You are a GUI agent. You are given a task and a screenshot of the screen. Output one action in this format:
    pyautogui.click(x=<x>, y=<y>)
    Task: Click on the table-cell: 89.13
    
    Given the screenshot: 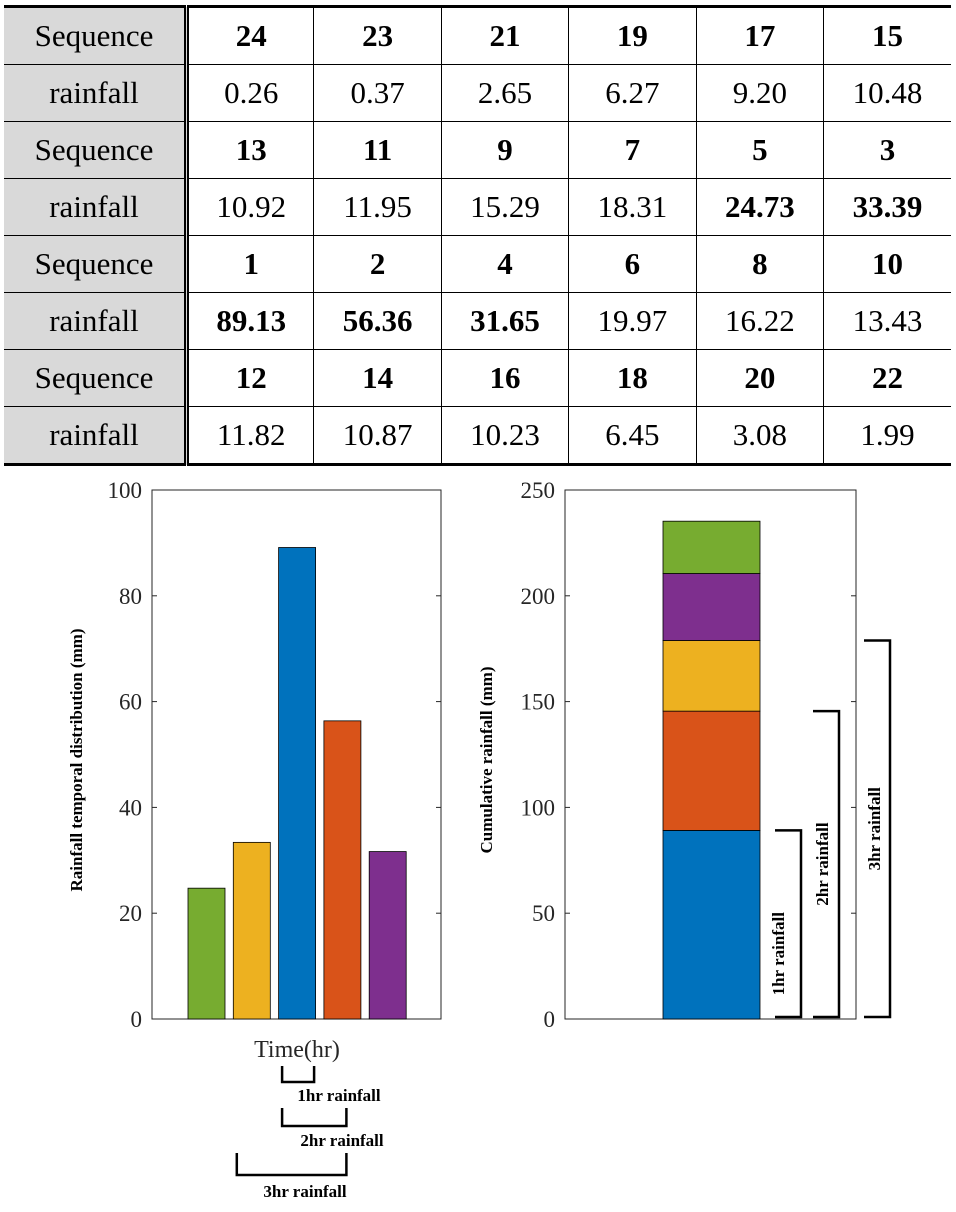 What is the action you would take?
    pyautogui.click(x=250, y=321)
    